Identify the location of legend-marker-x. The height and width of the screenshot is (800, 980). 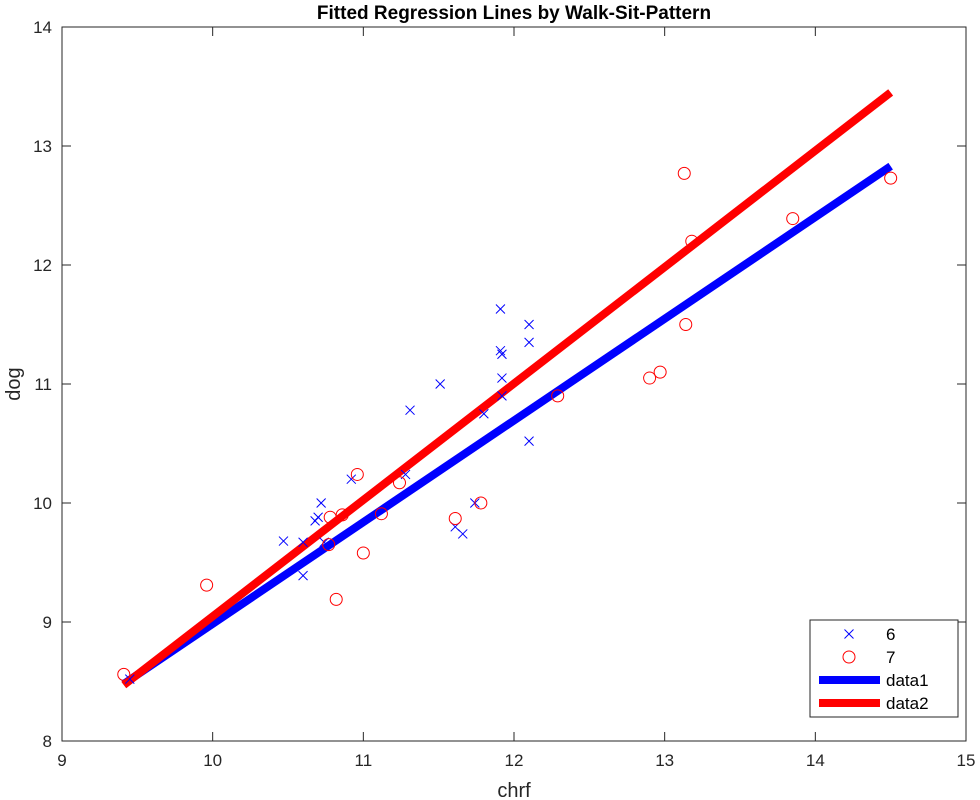
(849, 634).